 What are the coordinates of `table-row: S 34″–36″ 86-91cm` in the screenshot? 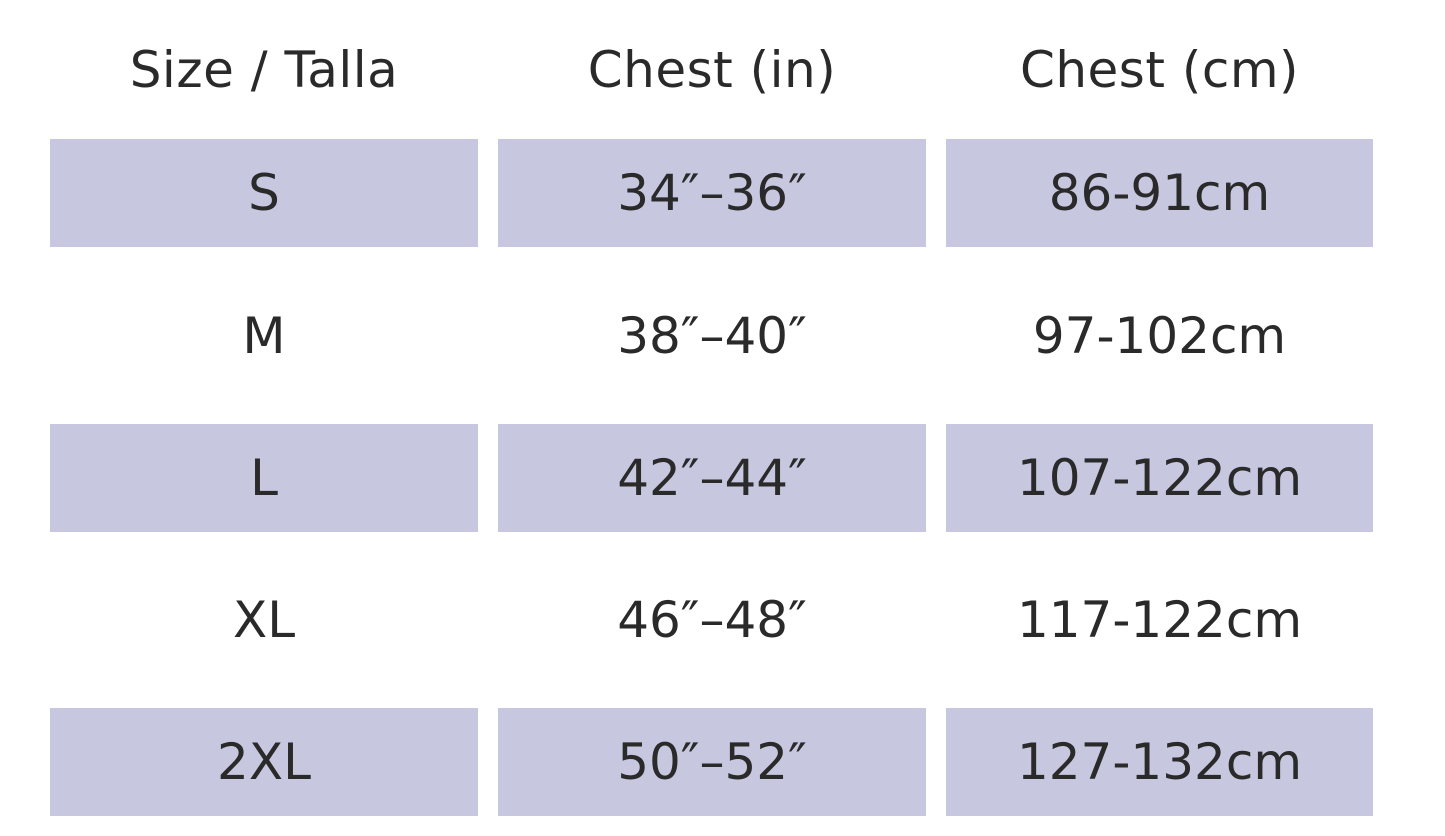 It's located at (722, 193).